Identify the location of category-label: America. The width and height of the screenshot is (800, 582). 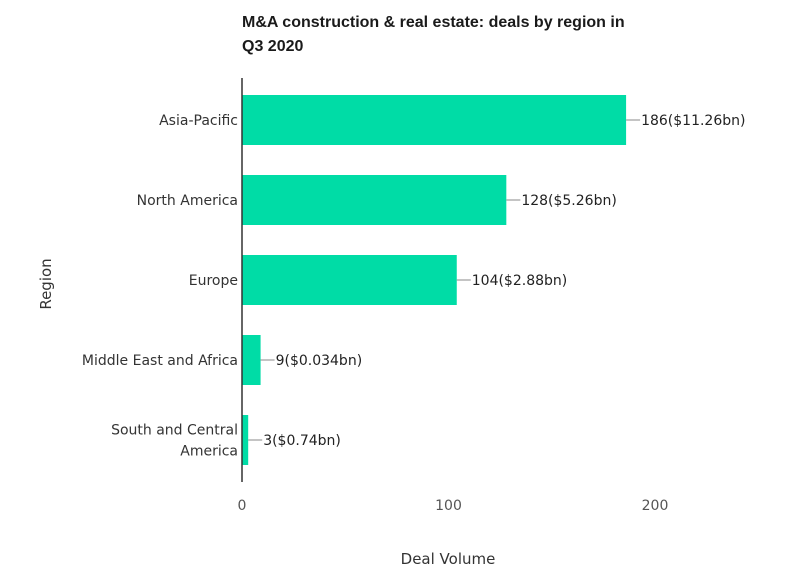
(209, 452).